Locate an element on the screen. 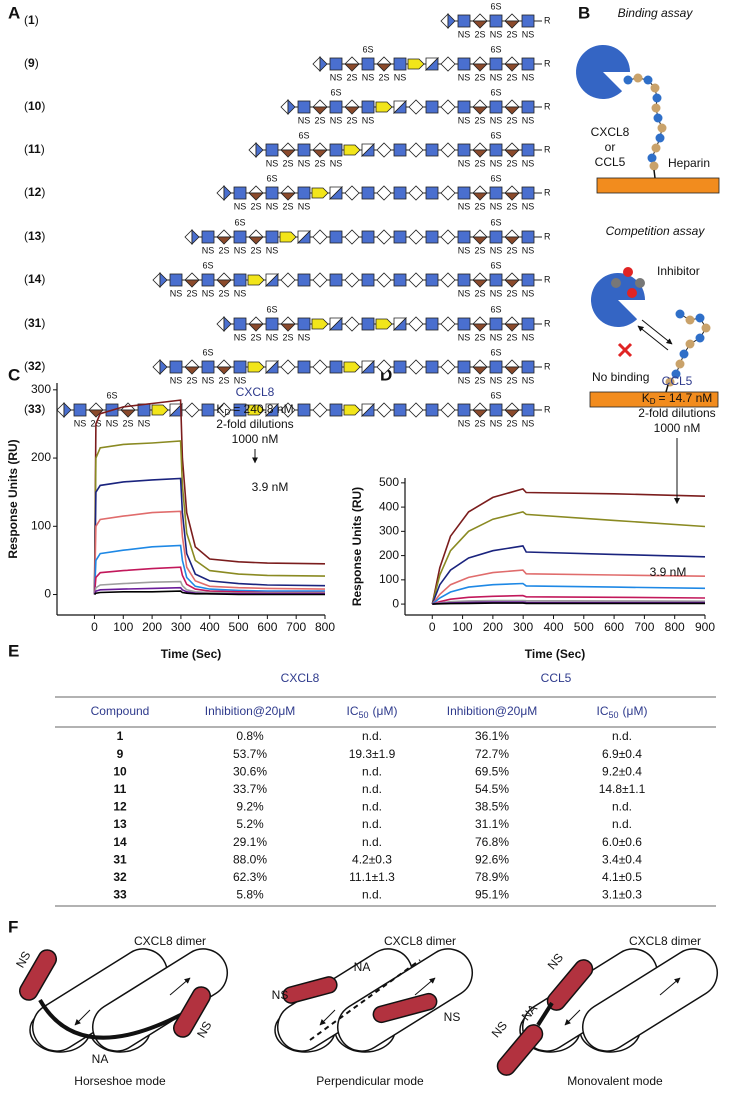 The width and height of the screenshot is (736, 1097). value-cell: 92.6% is located at coordinates (492, 859).